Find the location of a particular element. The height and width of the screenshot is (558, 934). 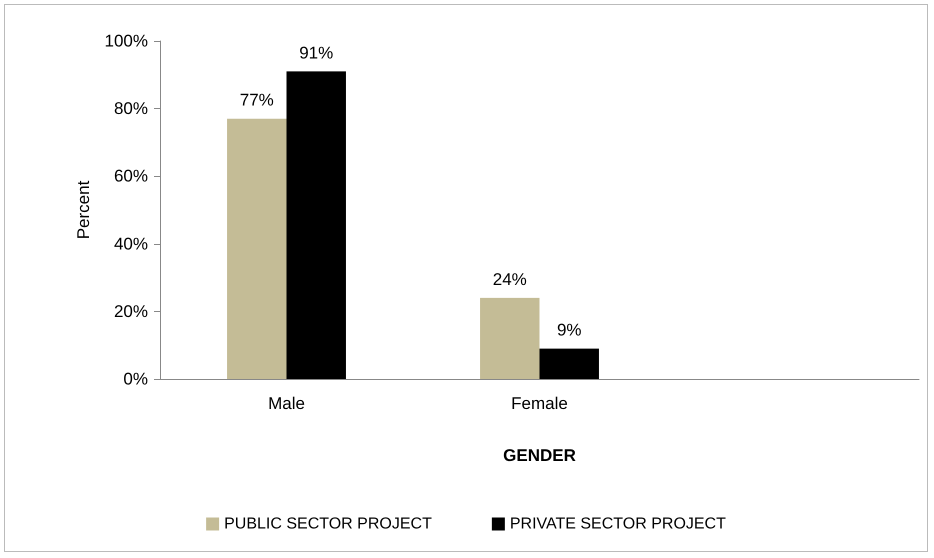

legend-label: PRIVATE SECTOR PROJECT is located at coordinates (618, 524).